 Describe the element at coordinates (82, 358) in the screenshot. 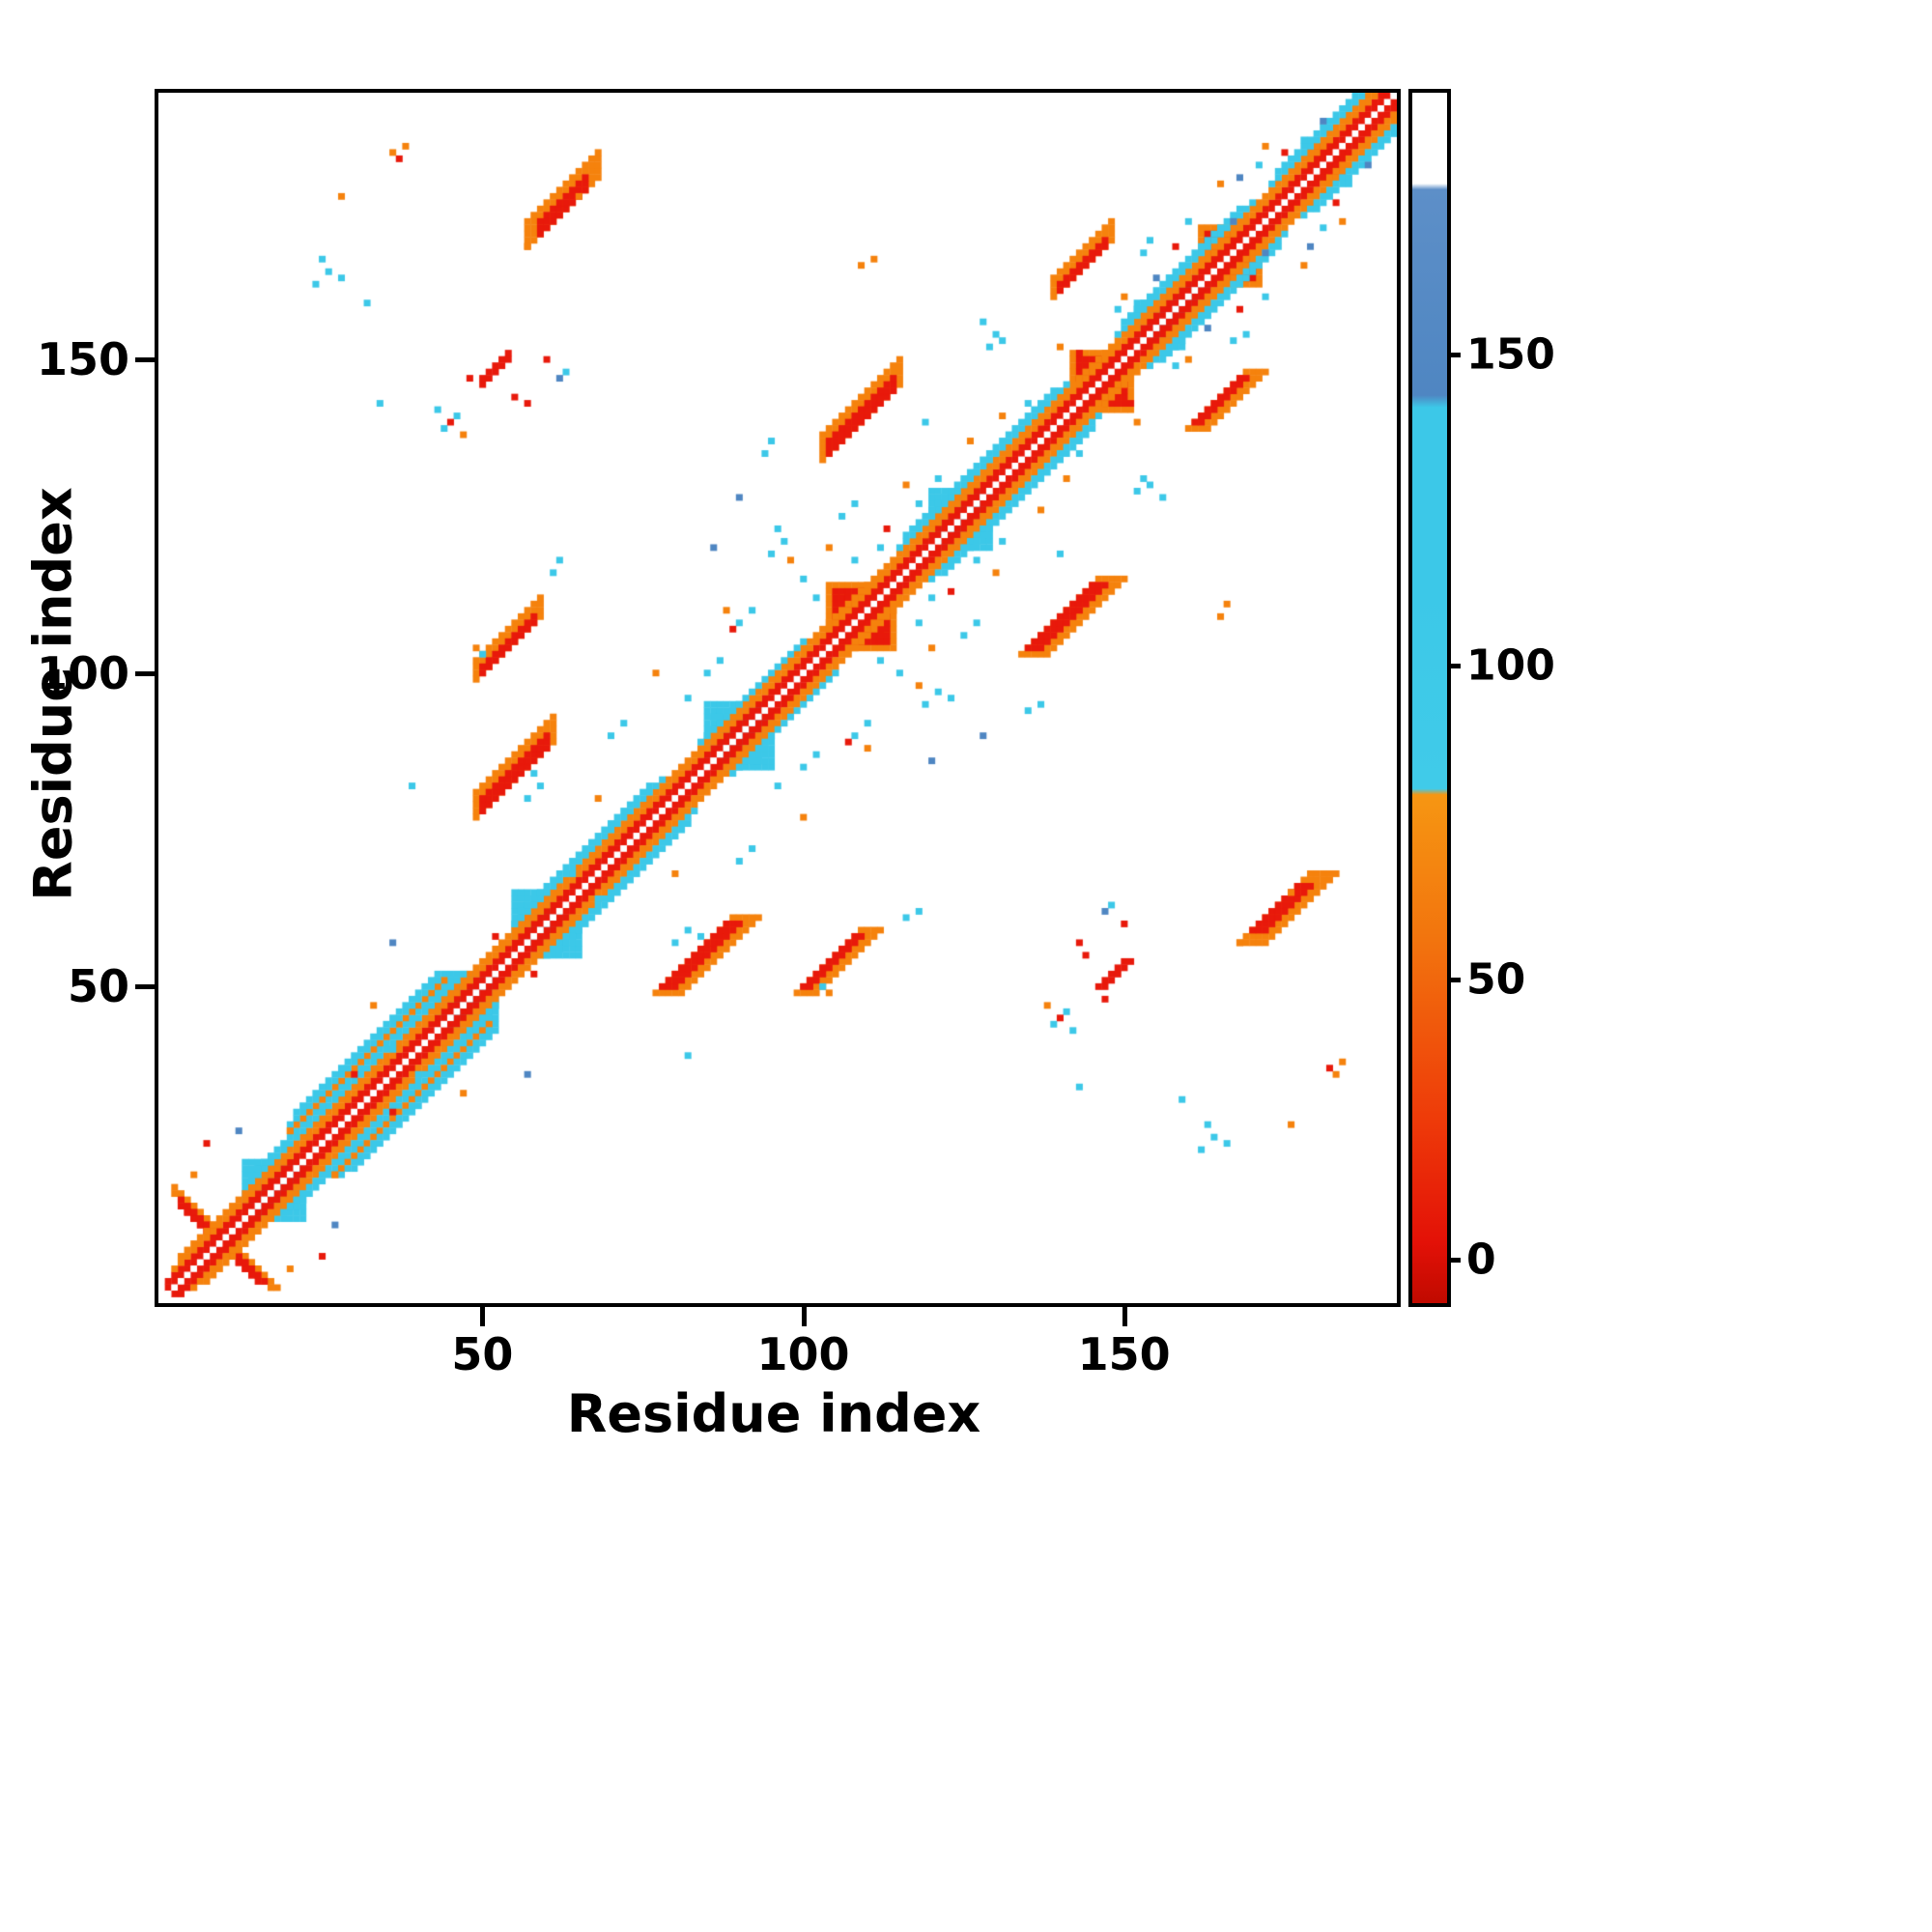

I see `y-tick-label: 150` at that location.